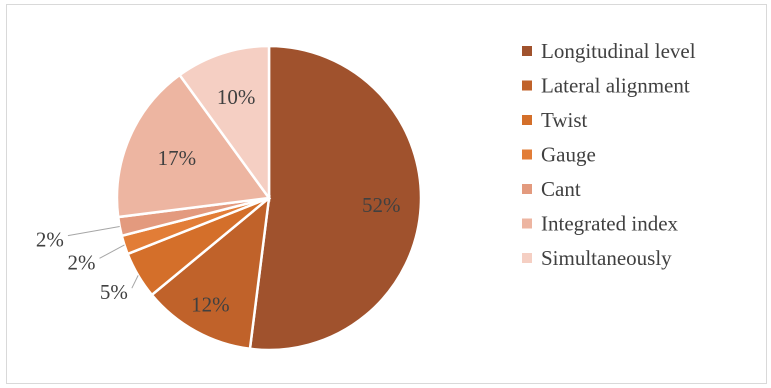  What do you see at coordinates (93, 231) in the screenshot?
I see `leader-line-cant` at bounding box center [93, 231].